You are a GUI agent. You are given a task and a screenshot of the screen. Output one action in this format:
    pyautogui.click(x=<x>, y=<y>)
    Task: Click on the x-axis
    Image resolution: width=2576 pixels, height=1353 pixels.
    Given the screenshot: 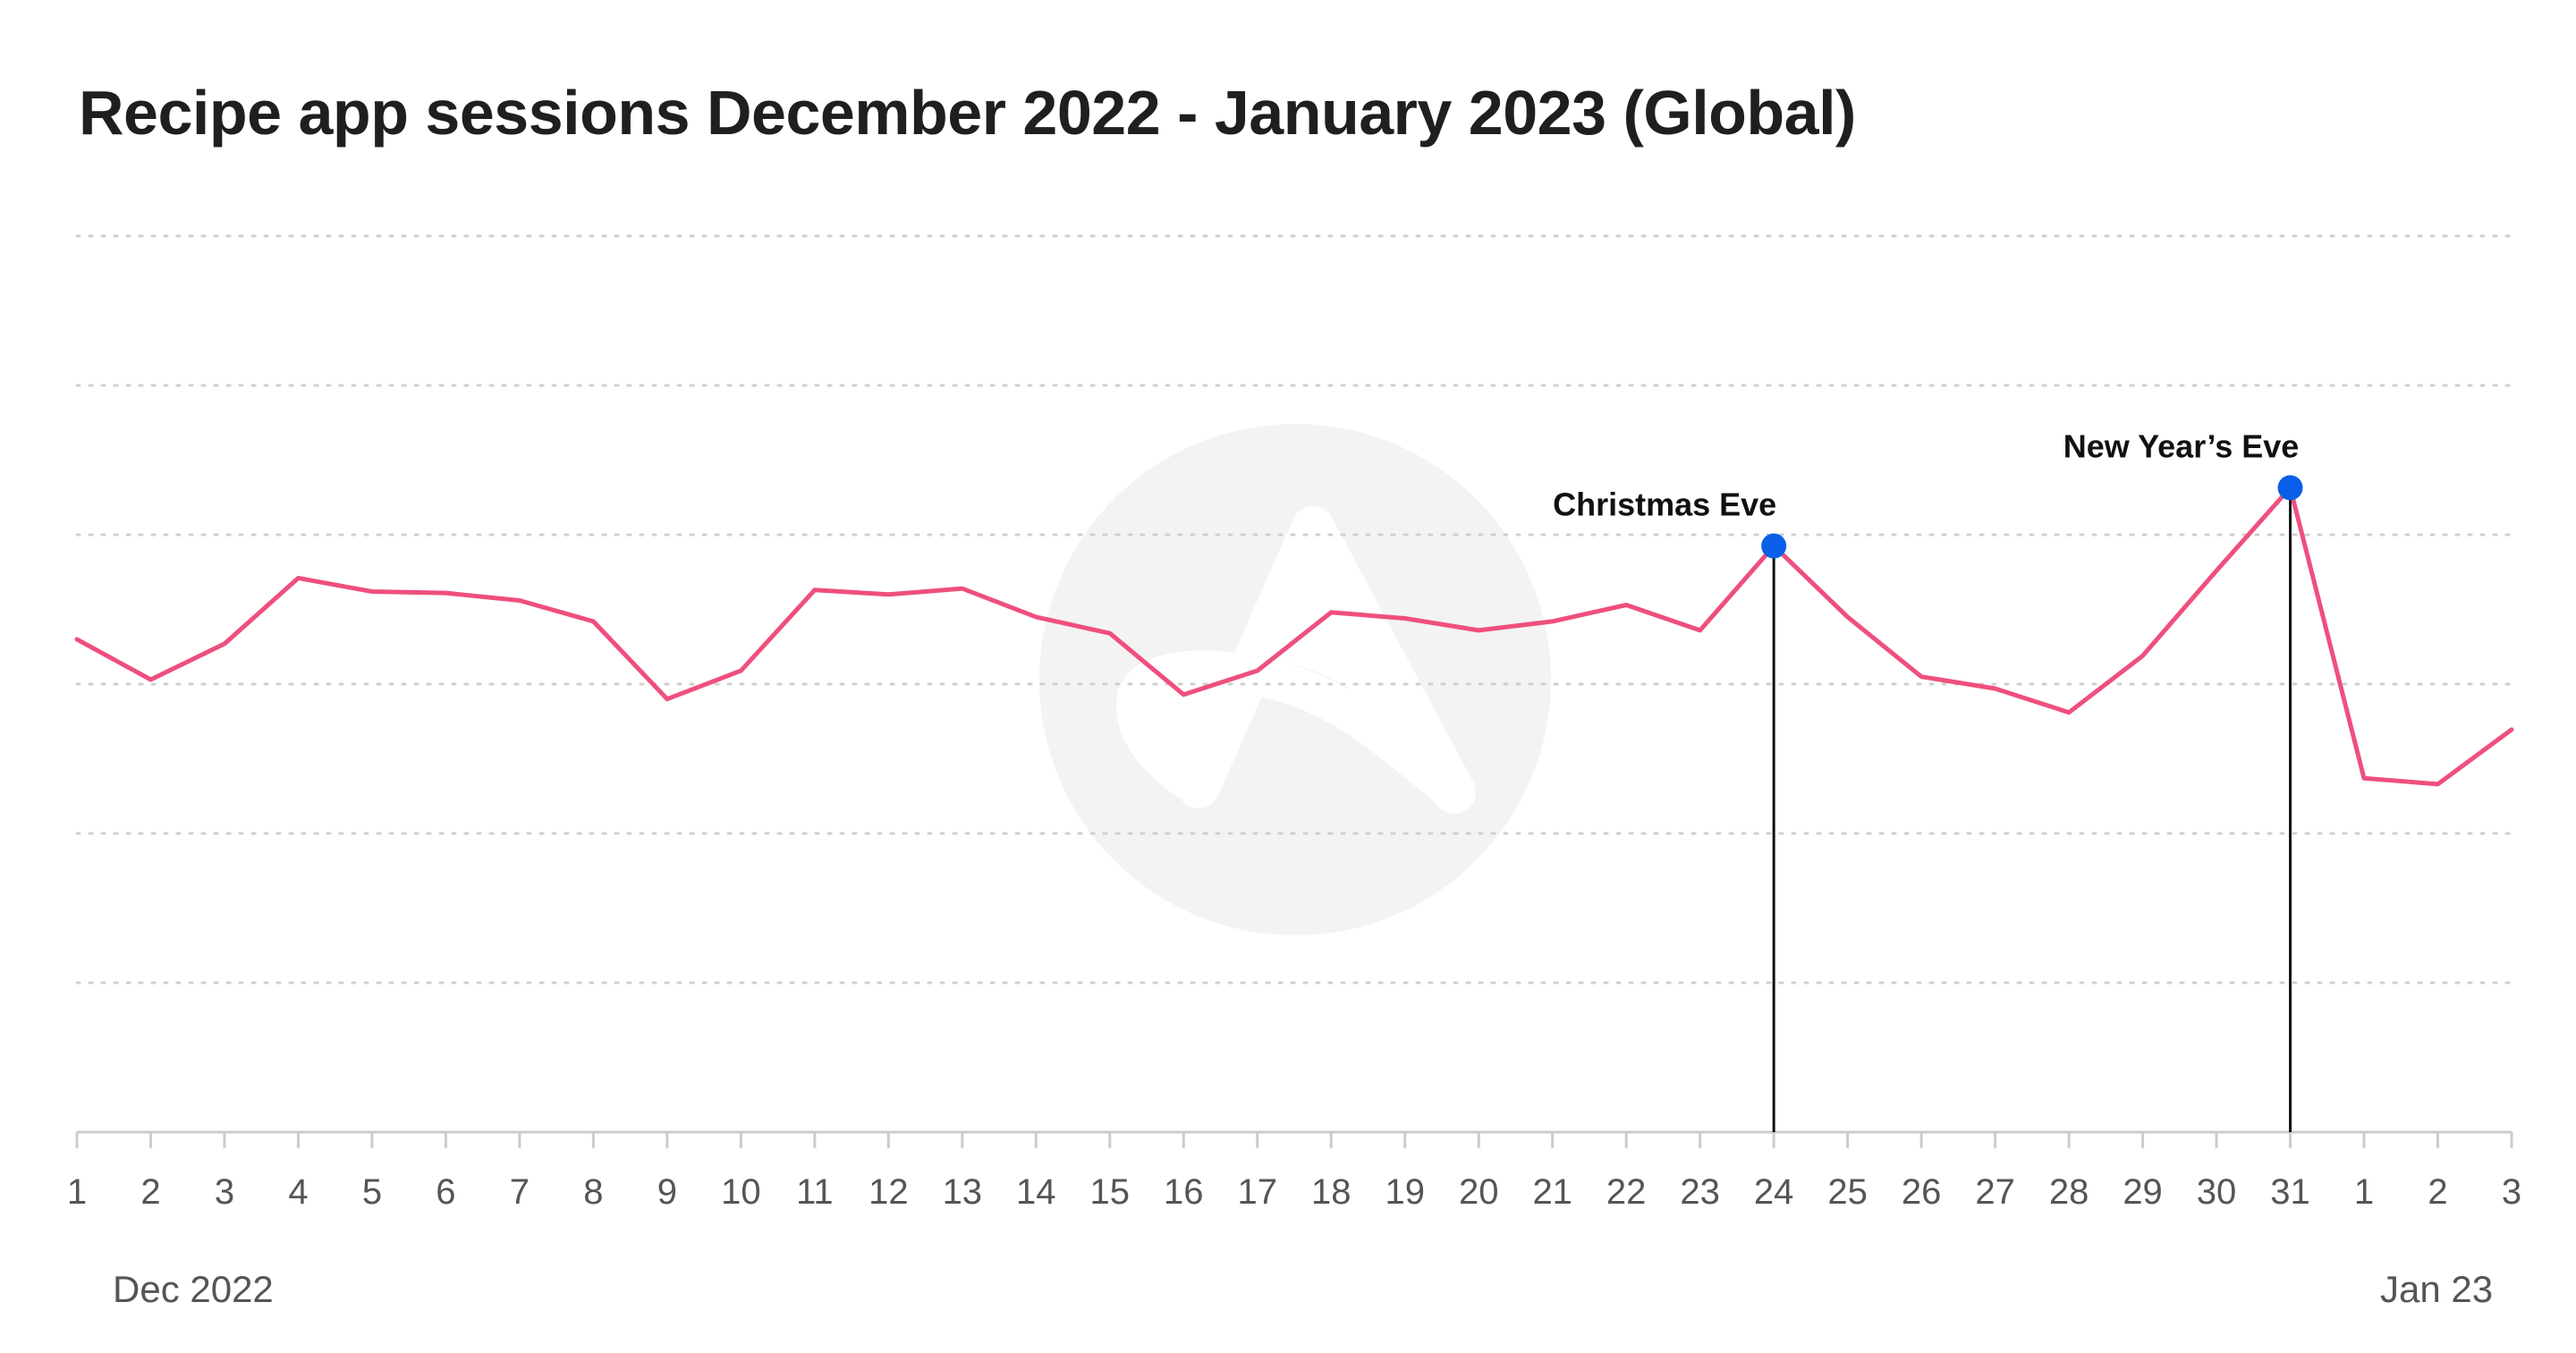 What is the action you would take?
    pyautogui.click(x=1294, y=1139)
    